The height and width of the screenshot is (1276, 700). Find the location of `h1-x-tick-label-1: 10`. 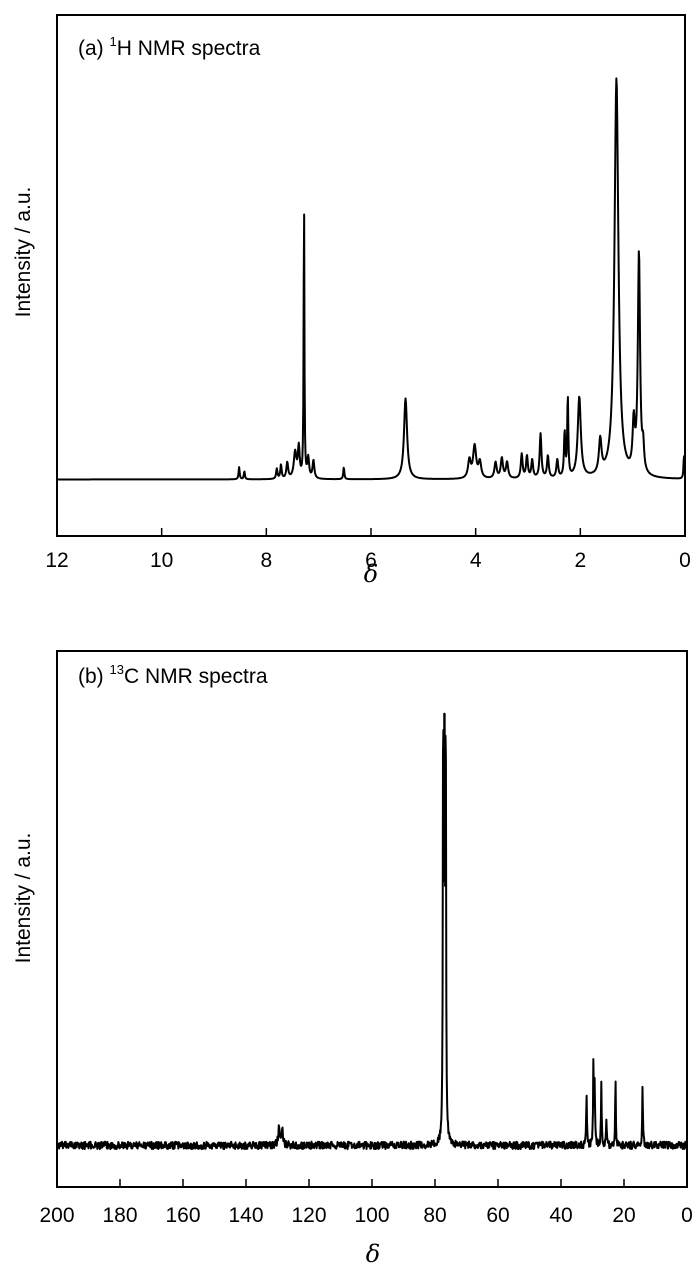

h1-x-tick-label-1: 10 is located at coordinates (161, 560).